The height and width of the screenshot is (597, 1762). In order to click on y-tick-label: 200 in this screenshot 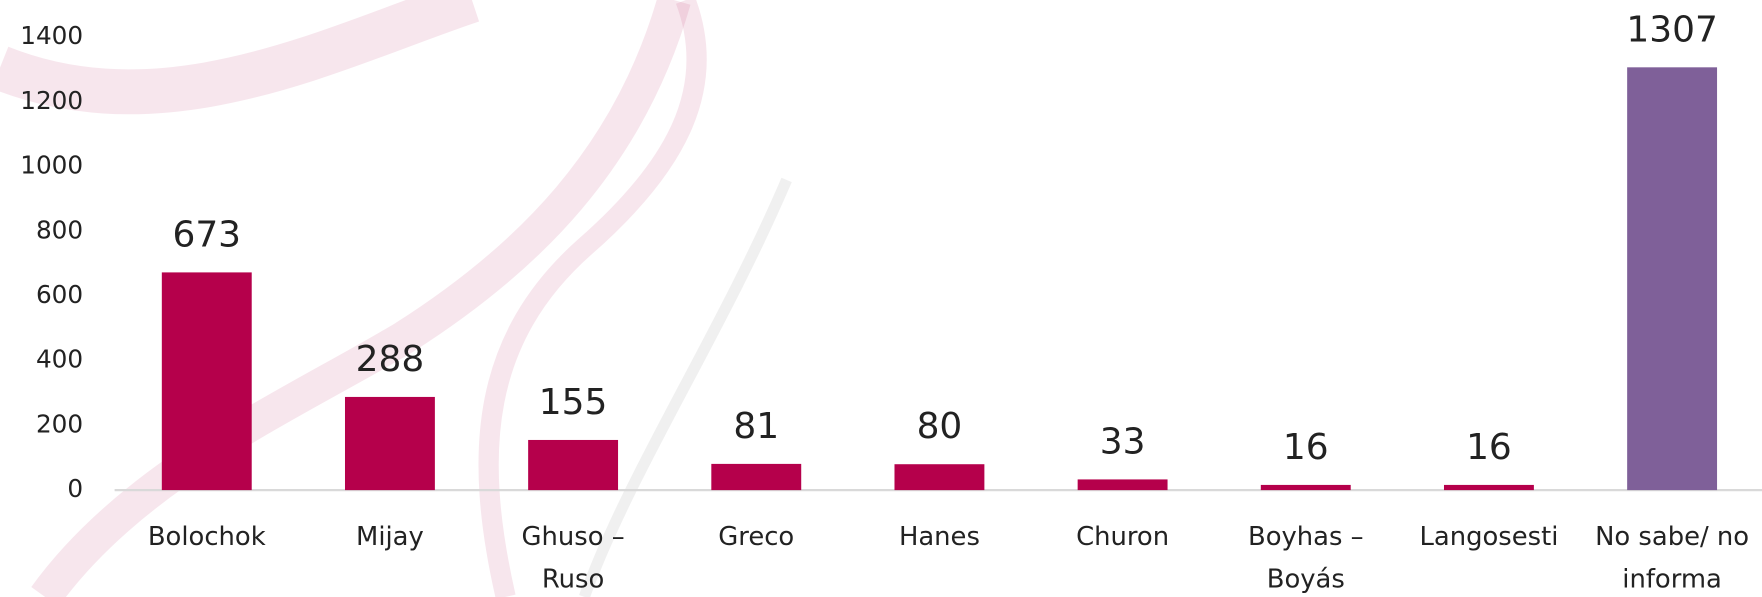, I will do `click(59, 423)`.